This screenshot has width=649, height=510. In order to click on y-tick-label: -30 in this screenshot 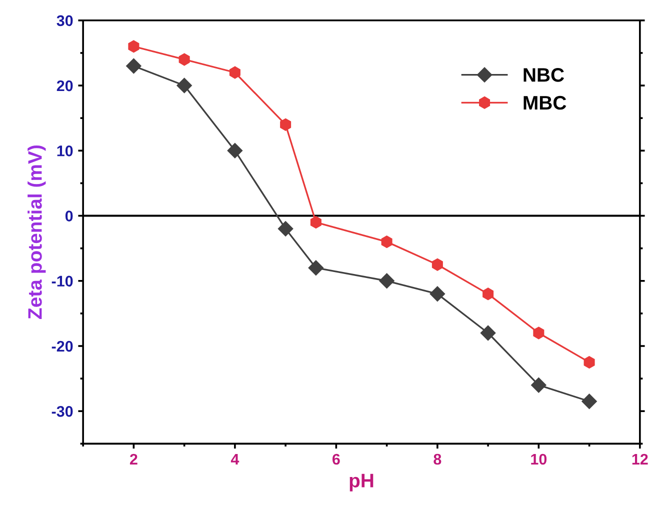, I will do `click(62, 411)`.